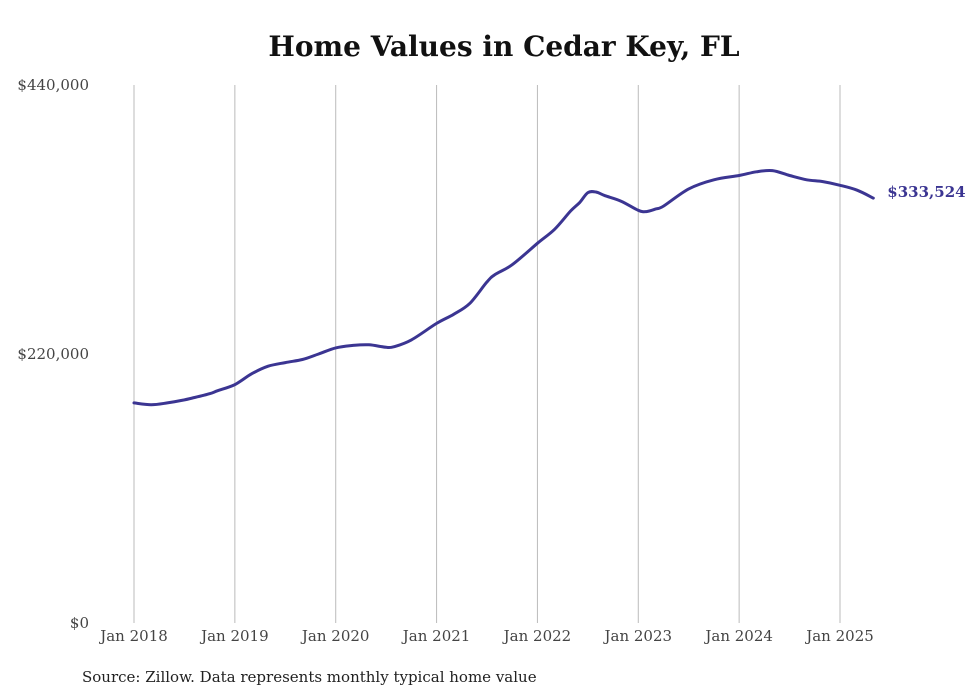 This screenshot has width=980, height=699. I want to click on x-tick-label: Jan 2022, so click(537, 636).